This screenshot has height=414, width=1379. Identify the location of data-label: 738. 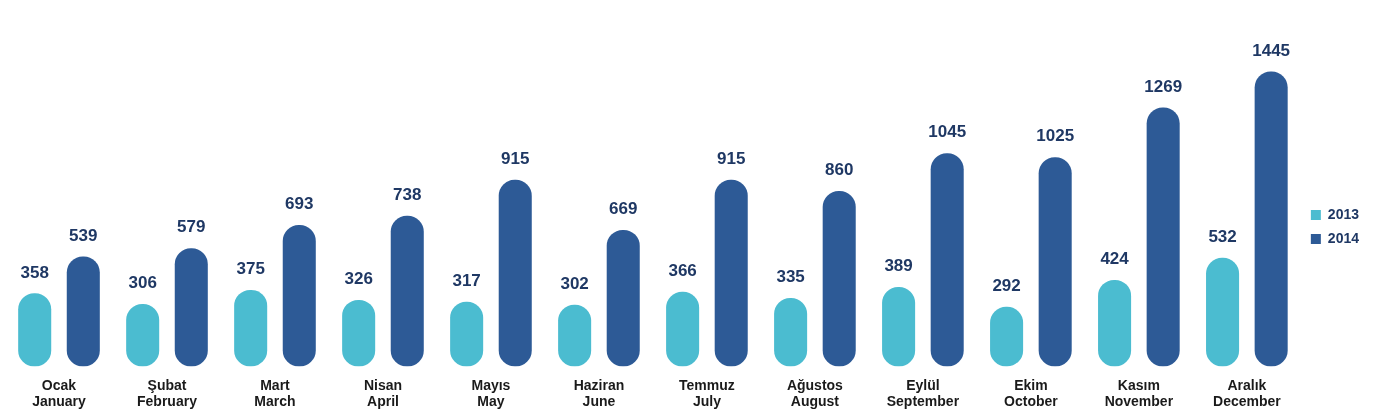
(407, 195).